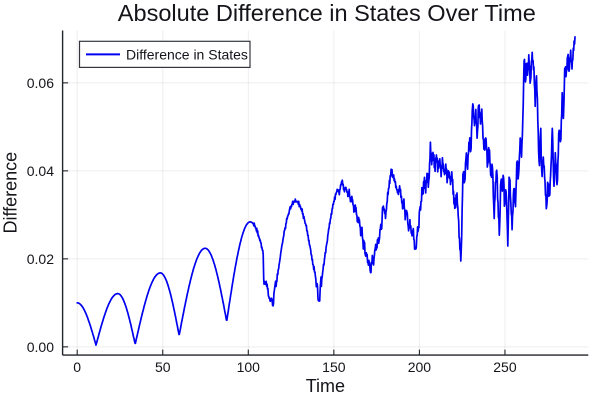  What do you see at coordinates (505, 367) in the screenshot?
I see `svg-text: 250` at bounding box center [505, 367].